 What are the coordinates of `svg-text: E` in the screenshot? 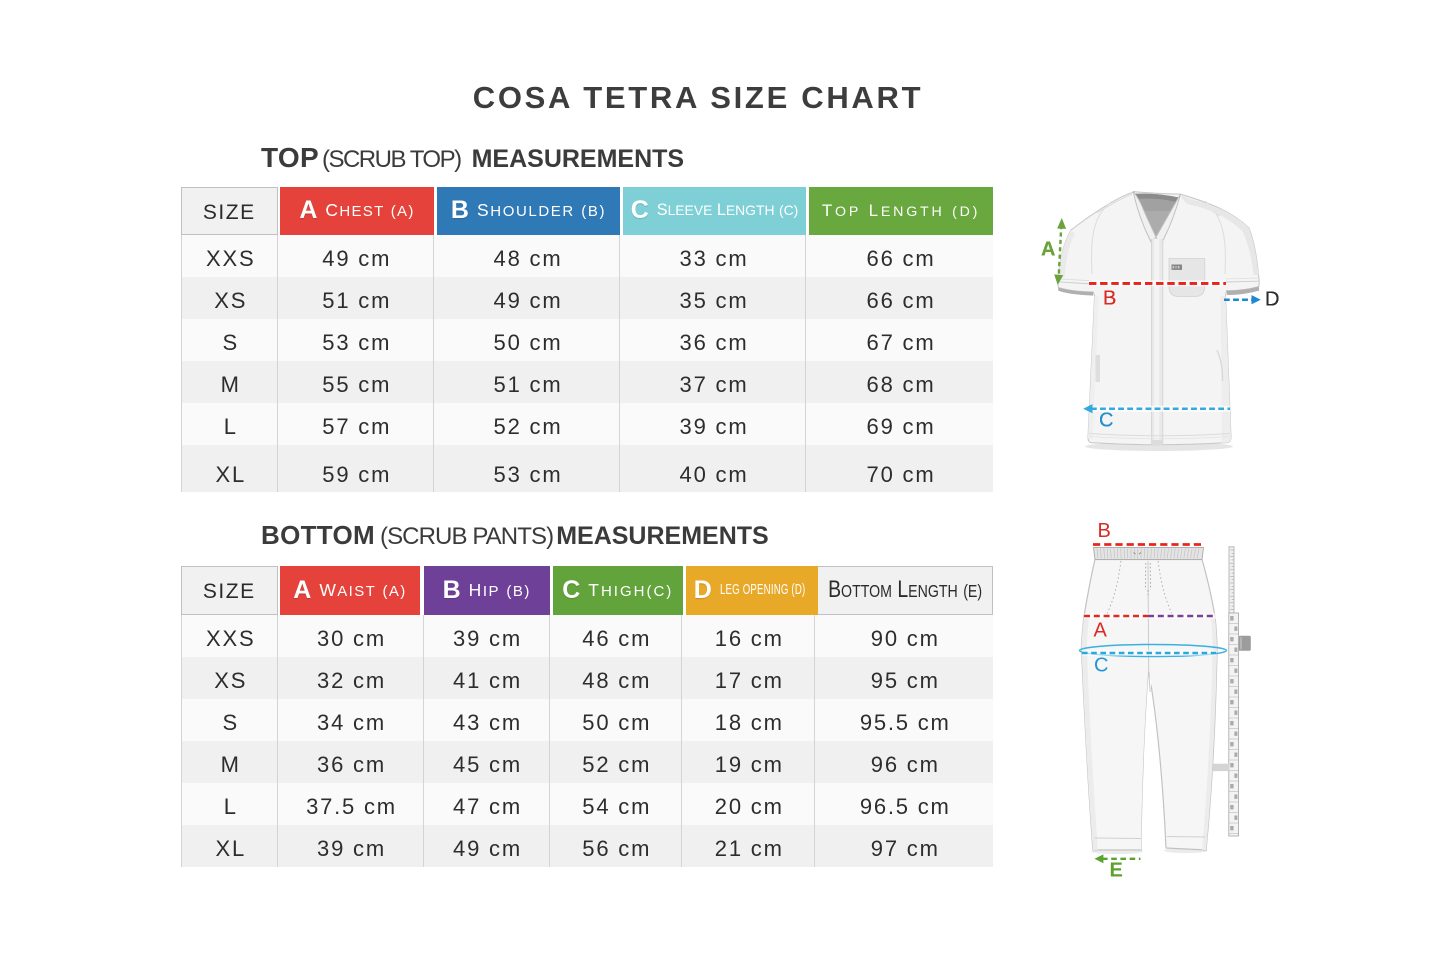 It's located at (1116, 871).